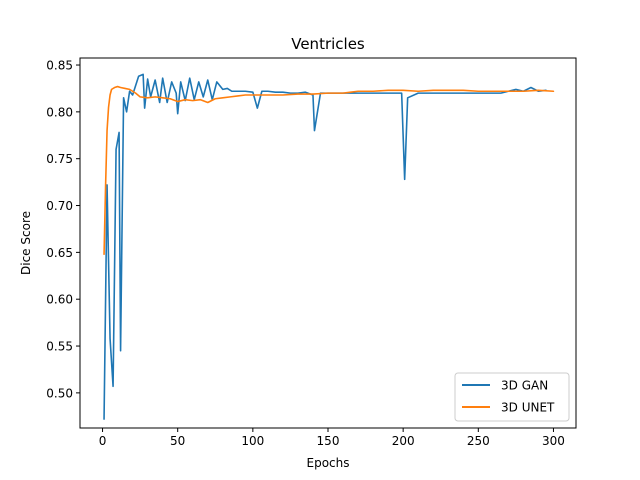 The image size is (640, 480). What do you see at coordinates (59, 253) in the screenshot?
I see `y-tick-label: 0.65` at bounding box center [59, 253].